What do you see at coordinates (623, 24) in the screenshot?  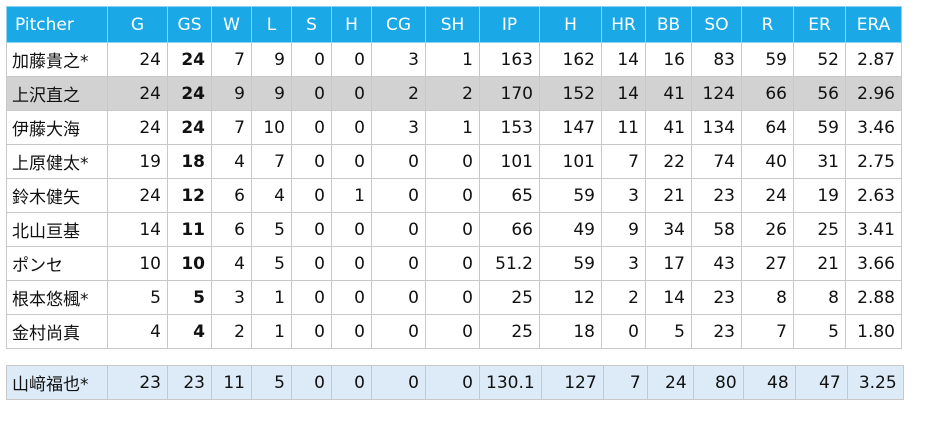 I see `column-header-hr-11: HR` at bounding box center [623, 24].